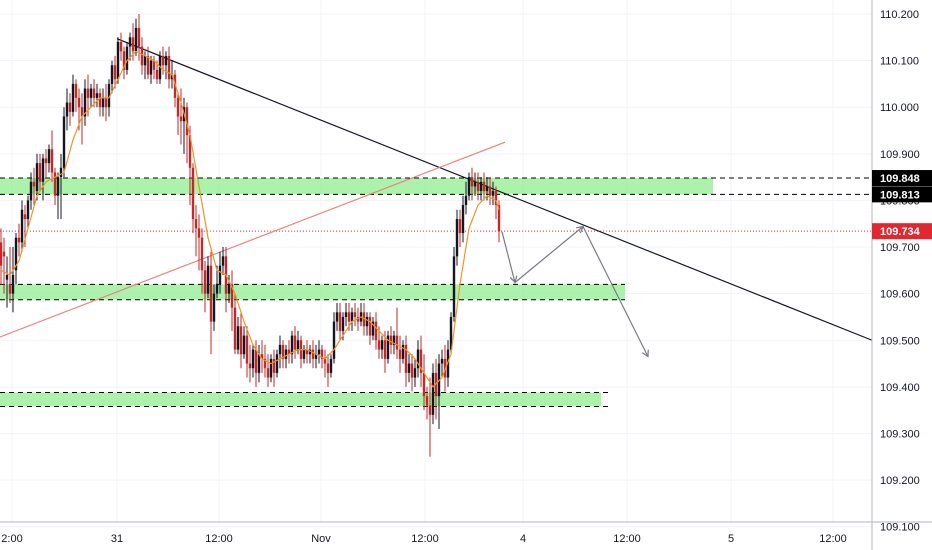  Describe the element at coordinates (523, 539) in the screenshot. I see `x-tick-label: 4` at that location.